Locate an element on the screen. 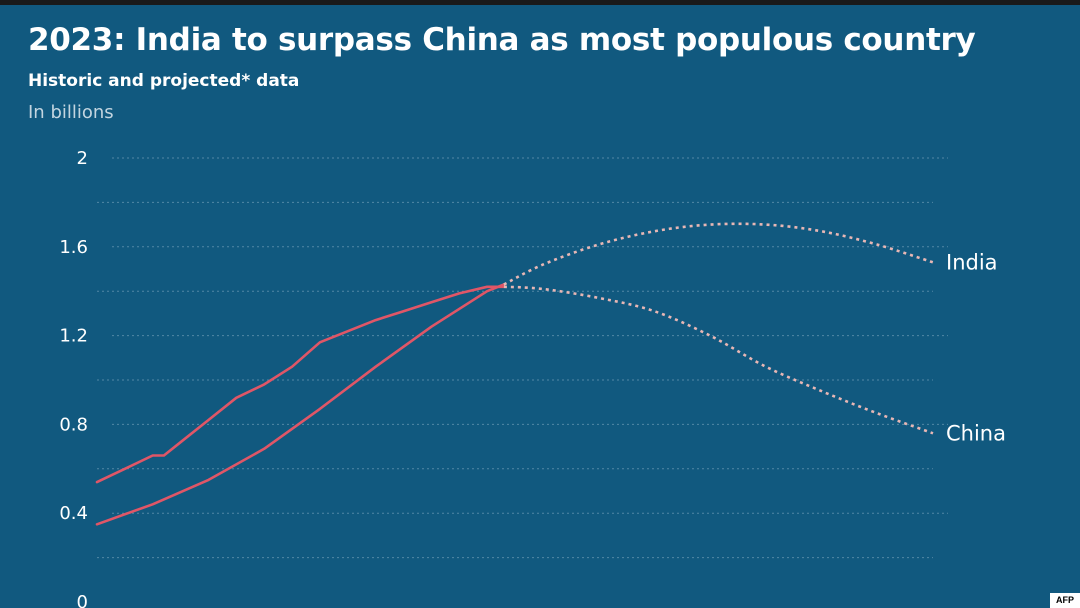 The height and width of the screenshot is (608, 1080). y-tick-label: 1.6 is located at coordinates (73, 247).